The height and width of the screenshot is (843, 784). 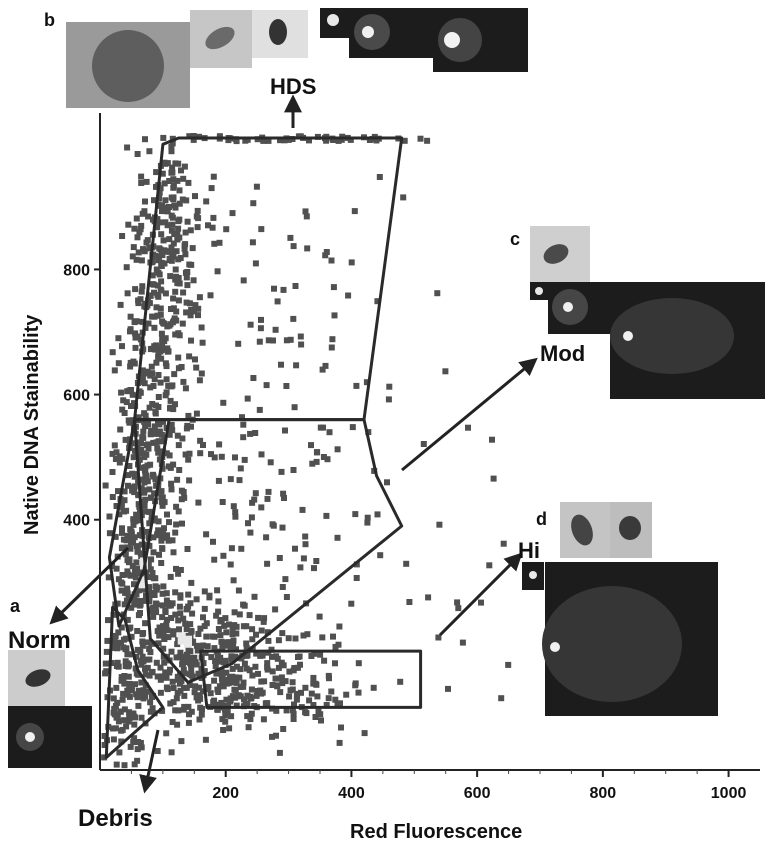 What do you see at coordinates (628, 336) in the screenshot?
I see `inset-c-comet-3-head` at bounding box center [628, 336].